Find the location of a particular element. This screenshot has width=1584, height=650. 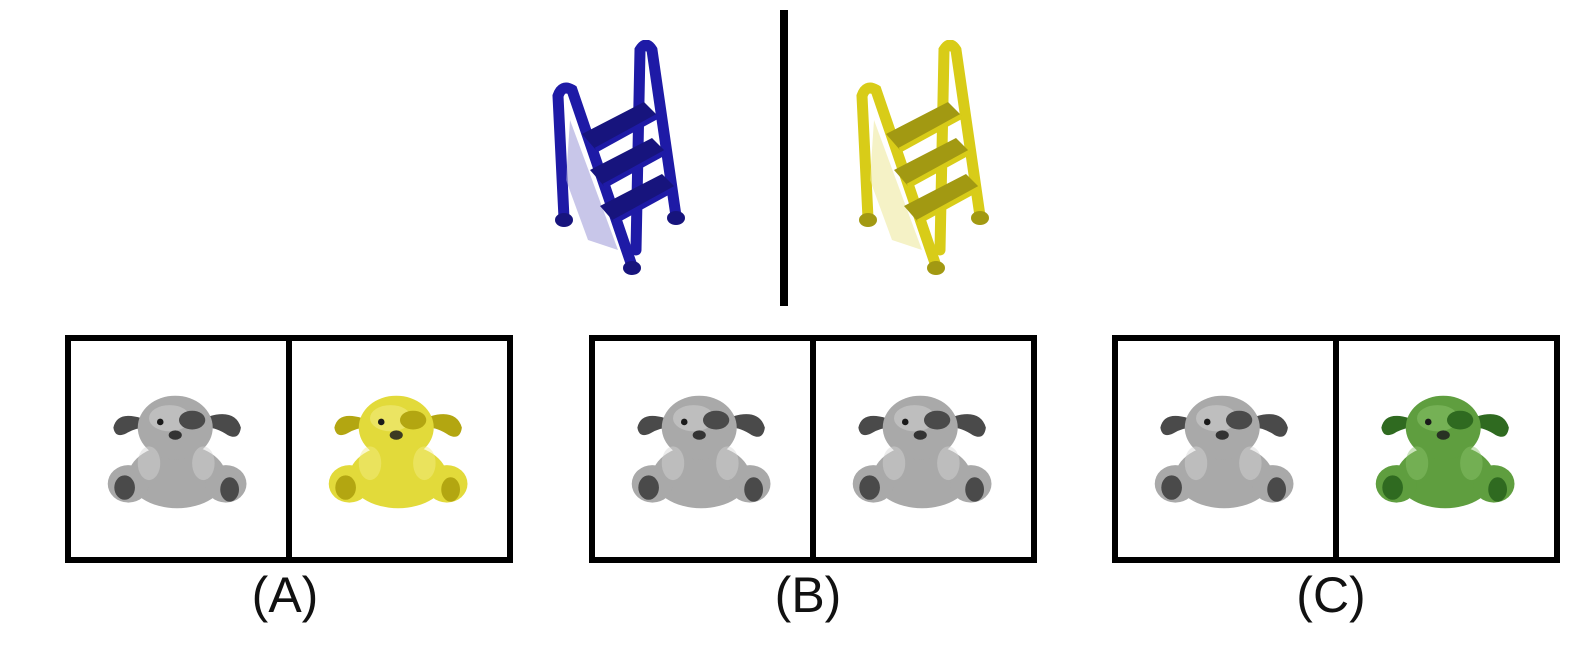

option-box-c is located at coordinates (1336, 449).